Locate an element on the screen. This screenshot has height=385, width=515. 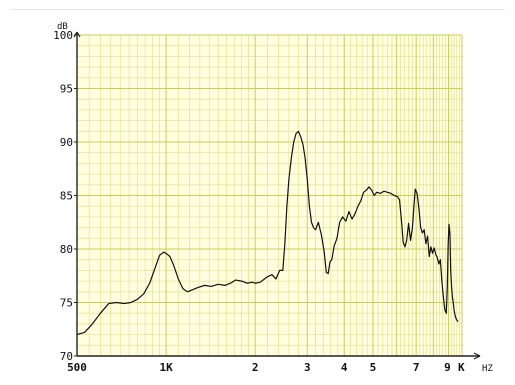
y-tick-labels: 100 95 90 85 80 75 70 is located at coordinates (65, 196).